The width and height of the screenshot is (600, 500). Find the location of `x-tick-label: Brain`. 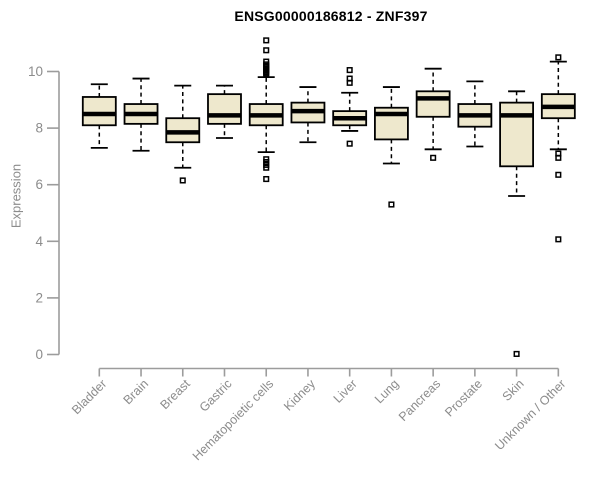

x-tick-label: Brain is located at coordinates (136, 392).